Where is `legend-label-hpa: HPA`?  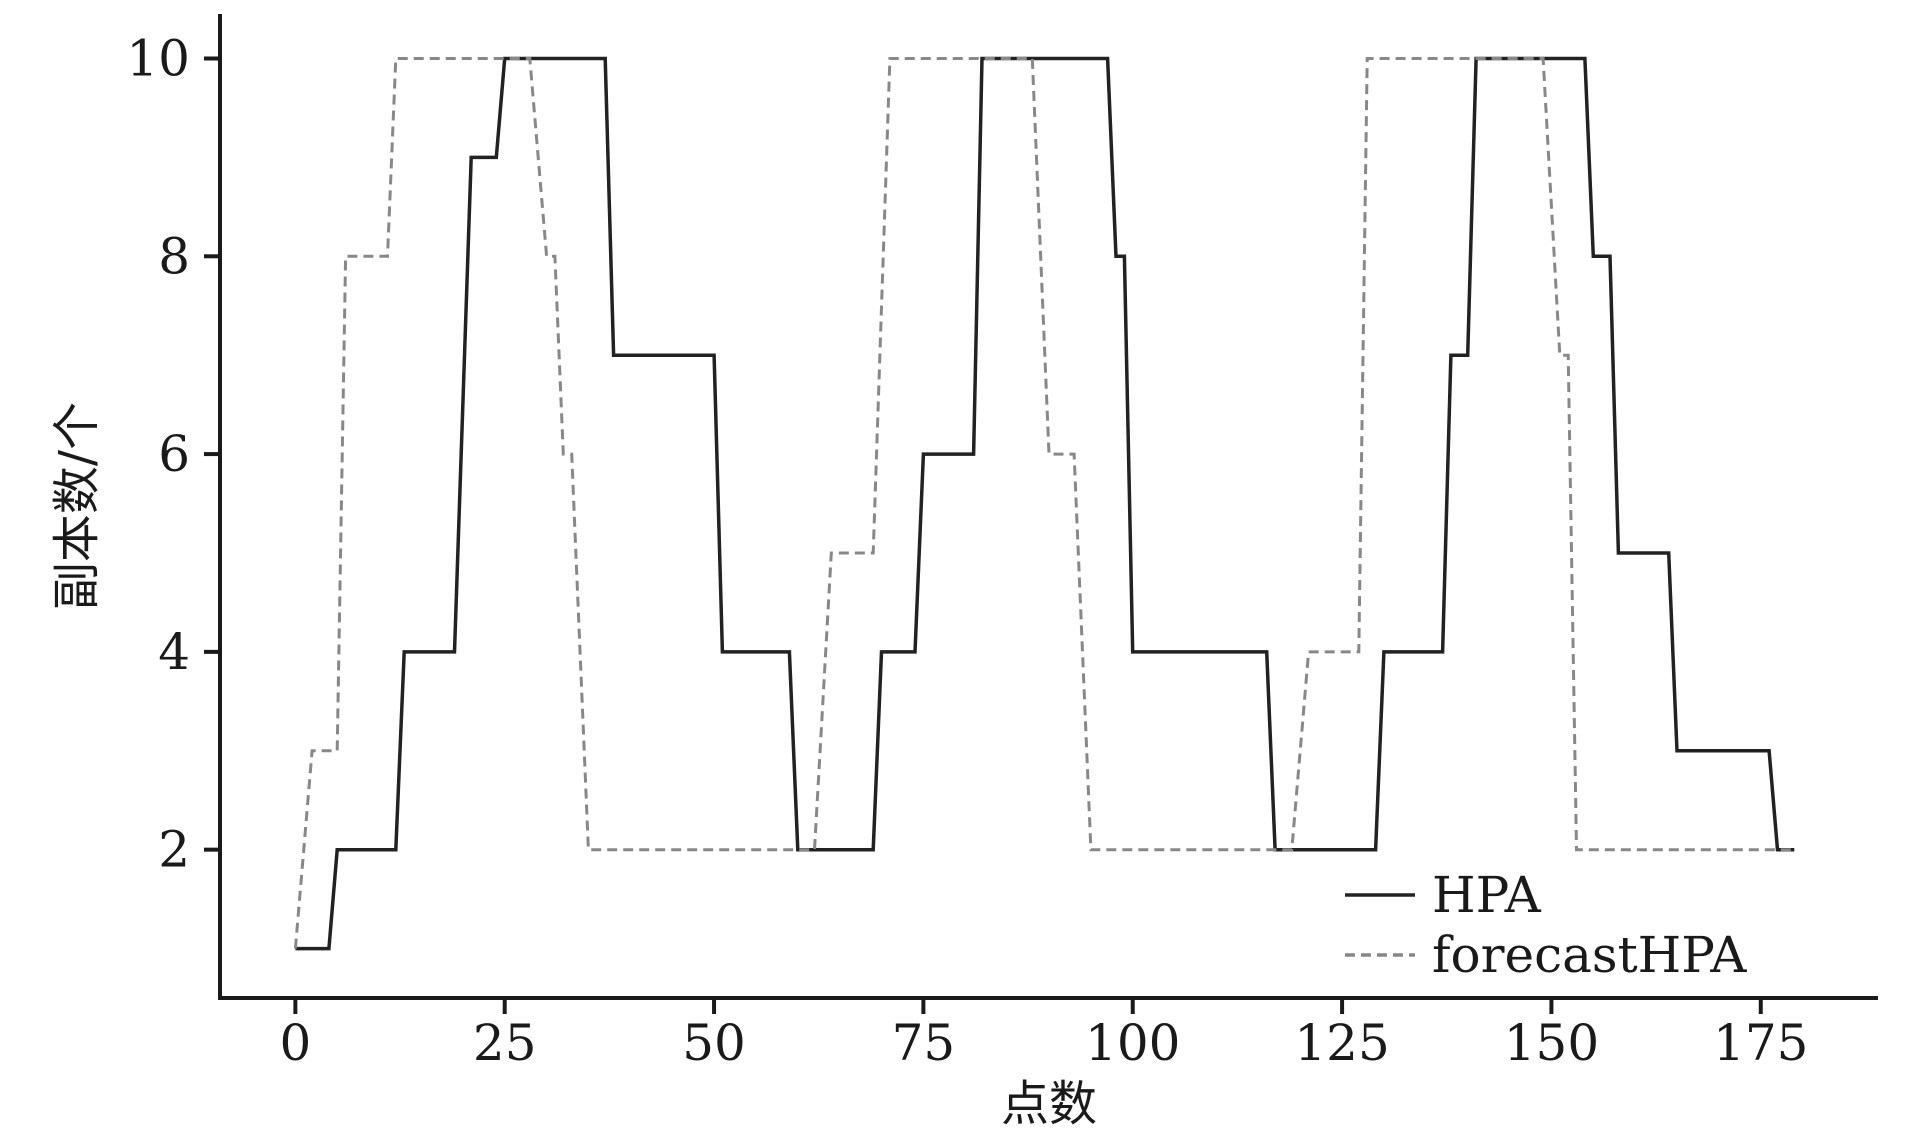
legend-label-hpa: HPA is located at coordinates (1487, 895).